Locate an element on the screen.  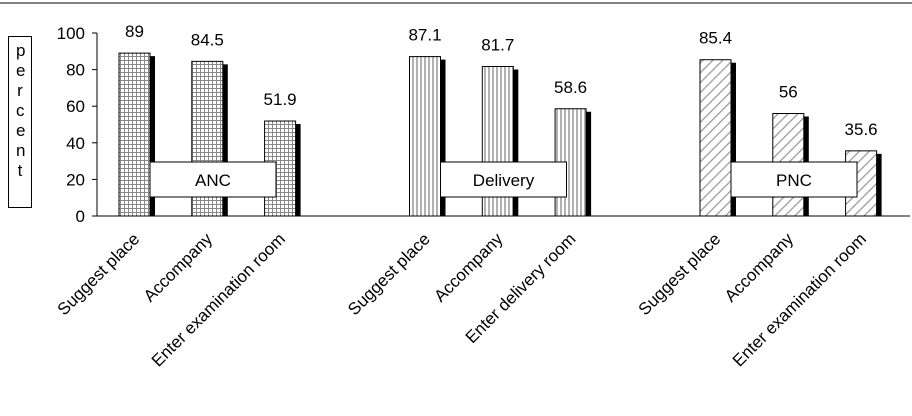
group-label: ANC is located at coordinates (213, 180).